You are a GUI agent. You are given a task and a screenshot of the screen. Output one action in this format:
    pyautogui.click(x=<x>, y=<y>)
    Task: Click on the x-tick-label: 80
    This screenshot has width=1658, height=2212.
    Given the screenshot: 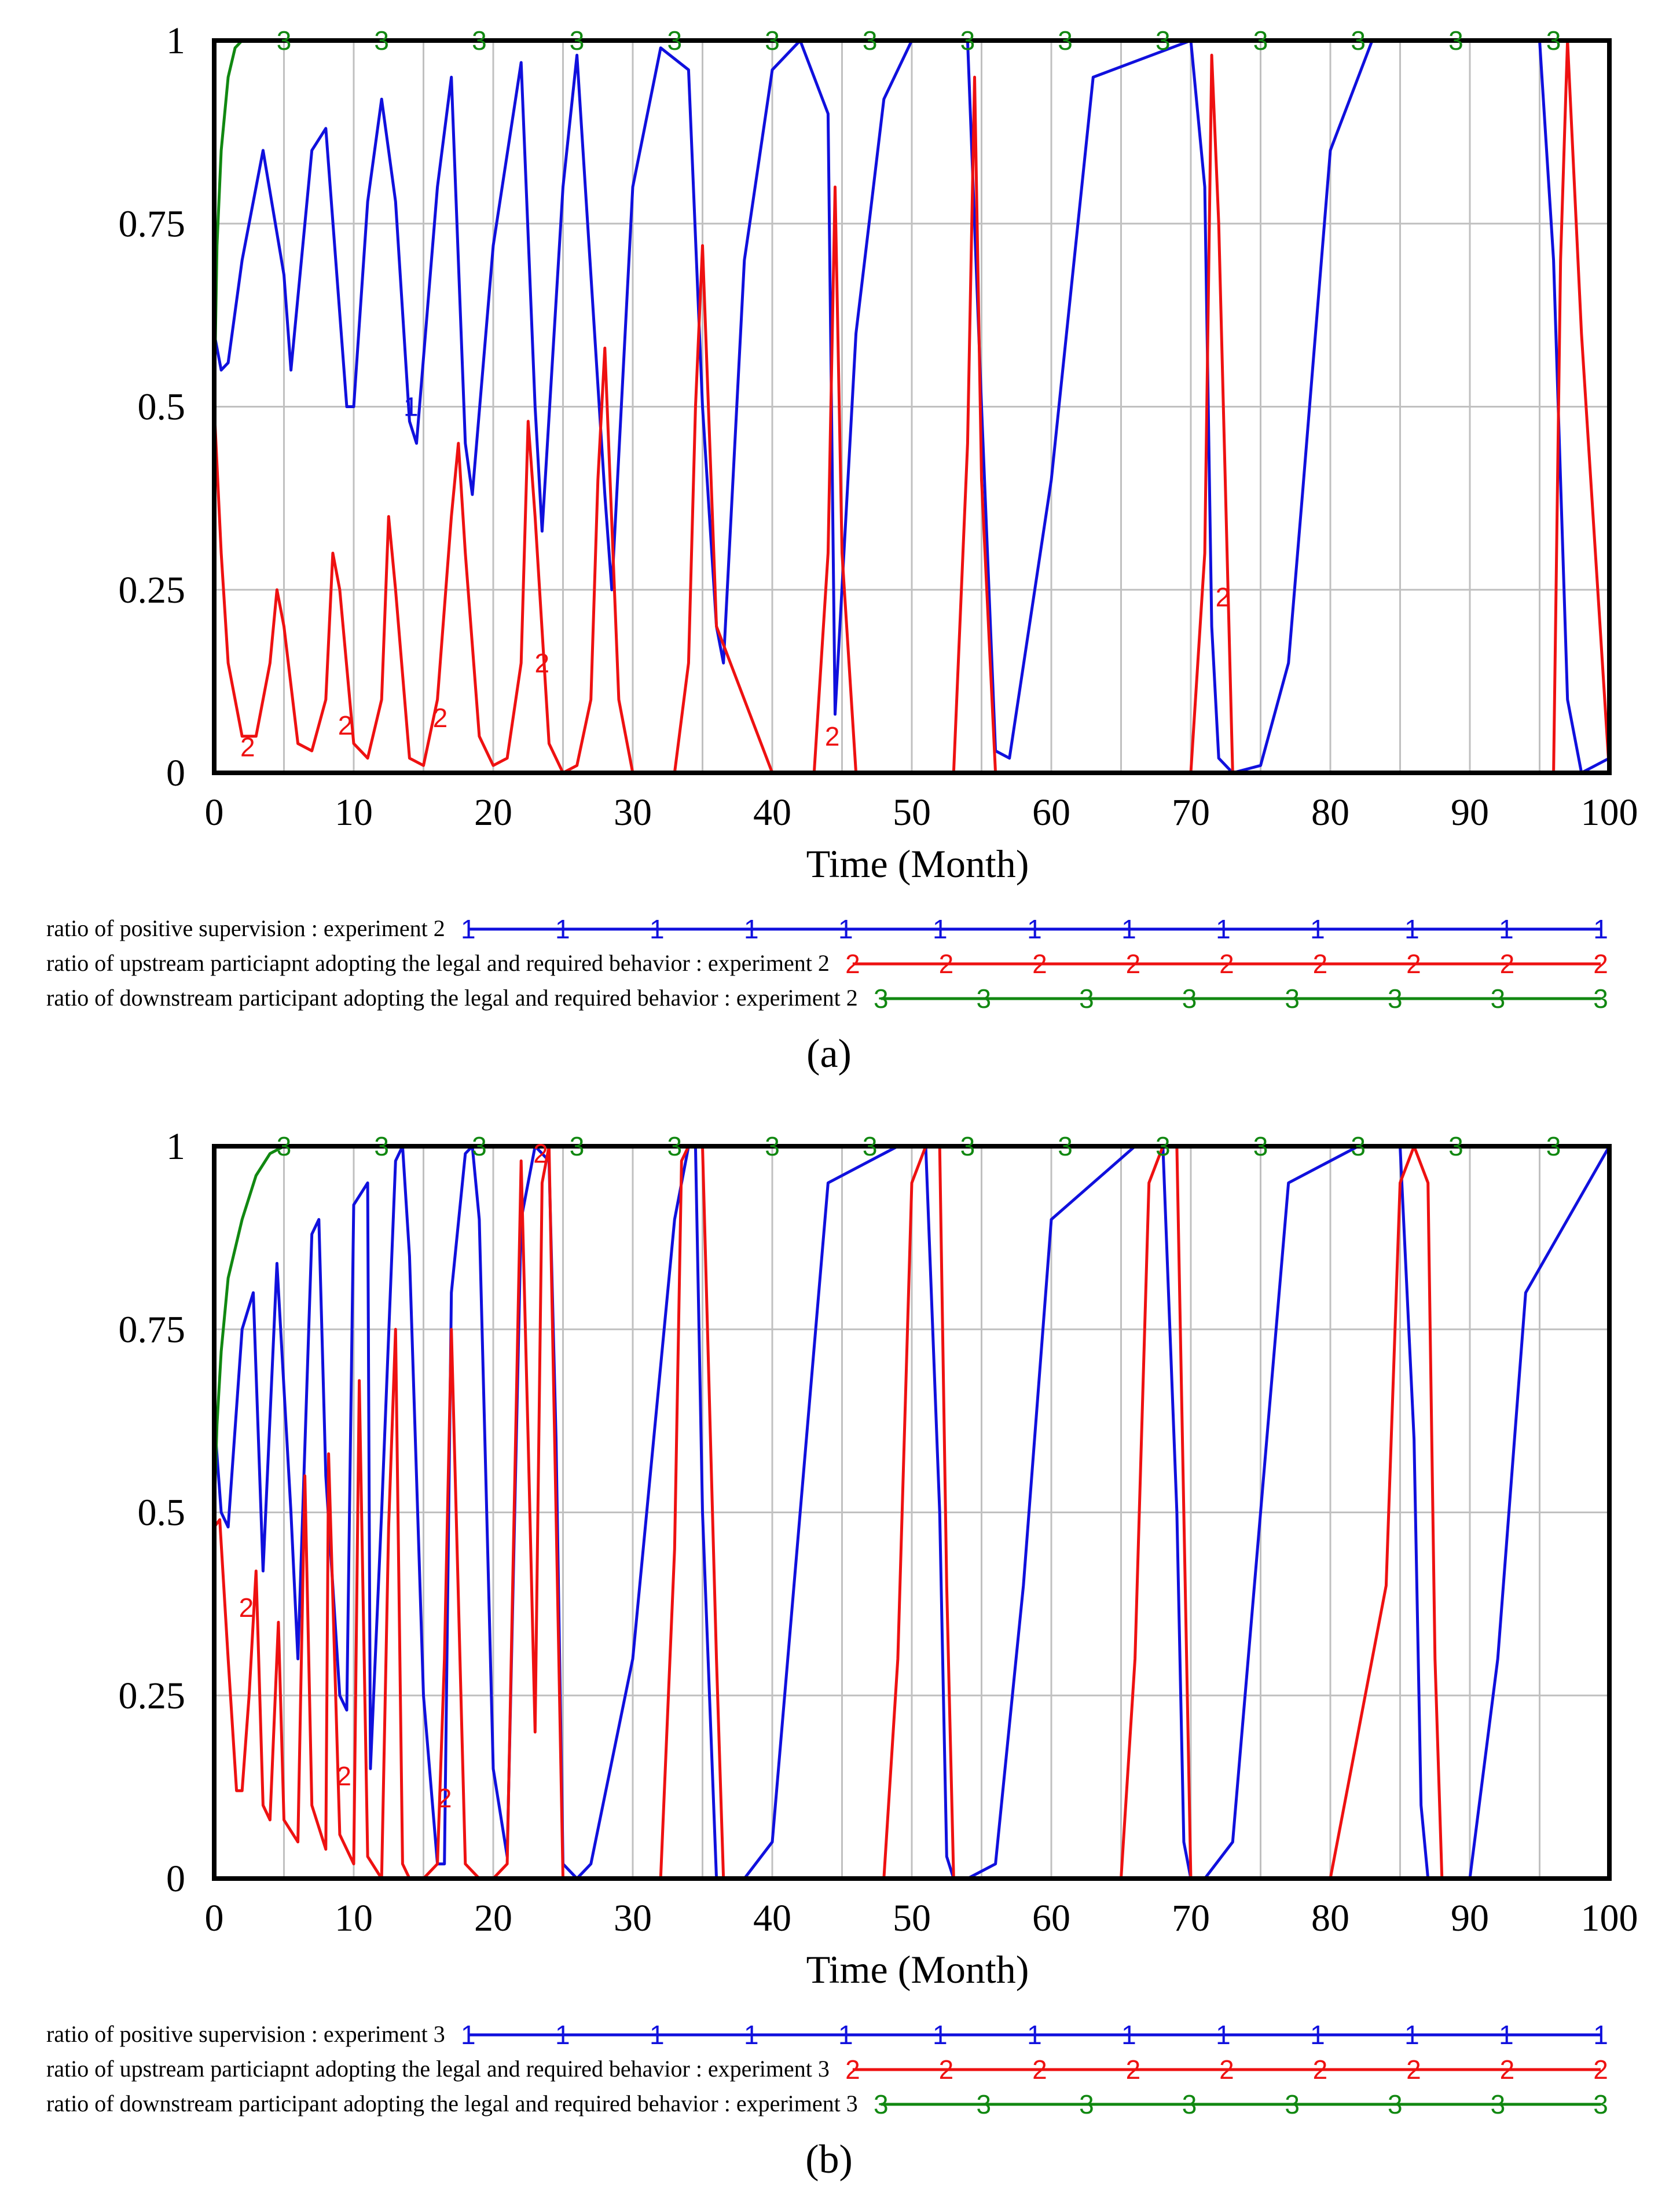 What is the action you would take?
    pyautogui.click(x=1330, y=812)
    